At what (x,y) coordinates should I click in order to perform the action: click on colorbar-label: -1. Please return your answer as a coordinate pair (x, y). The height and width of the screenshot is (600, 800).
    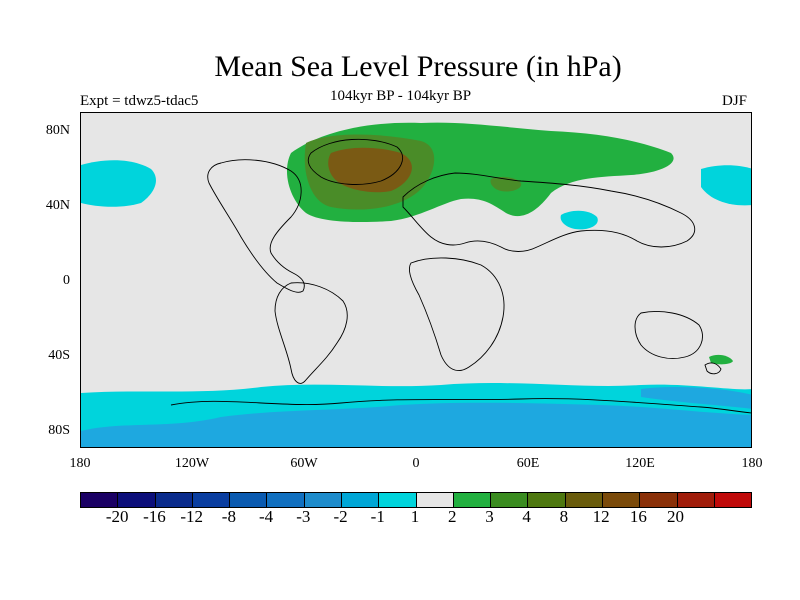
    Looking at the image, I should click on (377, 516).